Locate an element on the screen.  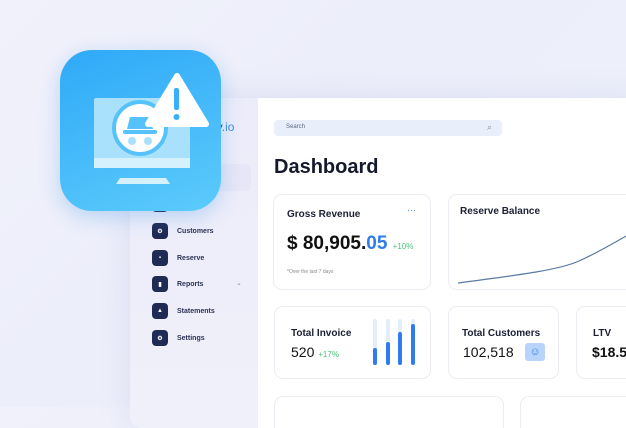
card-title: Gross Revenue is located at coordinates (324, 214).